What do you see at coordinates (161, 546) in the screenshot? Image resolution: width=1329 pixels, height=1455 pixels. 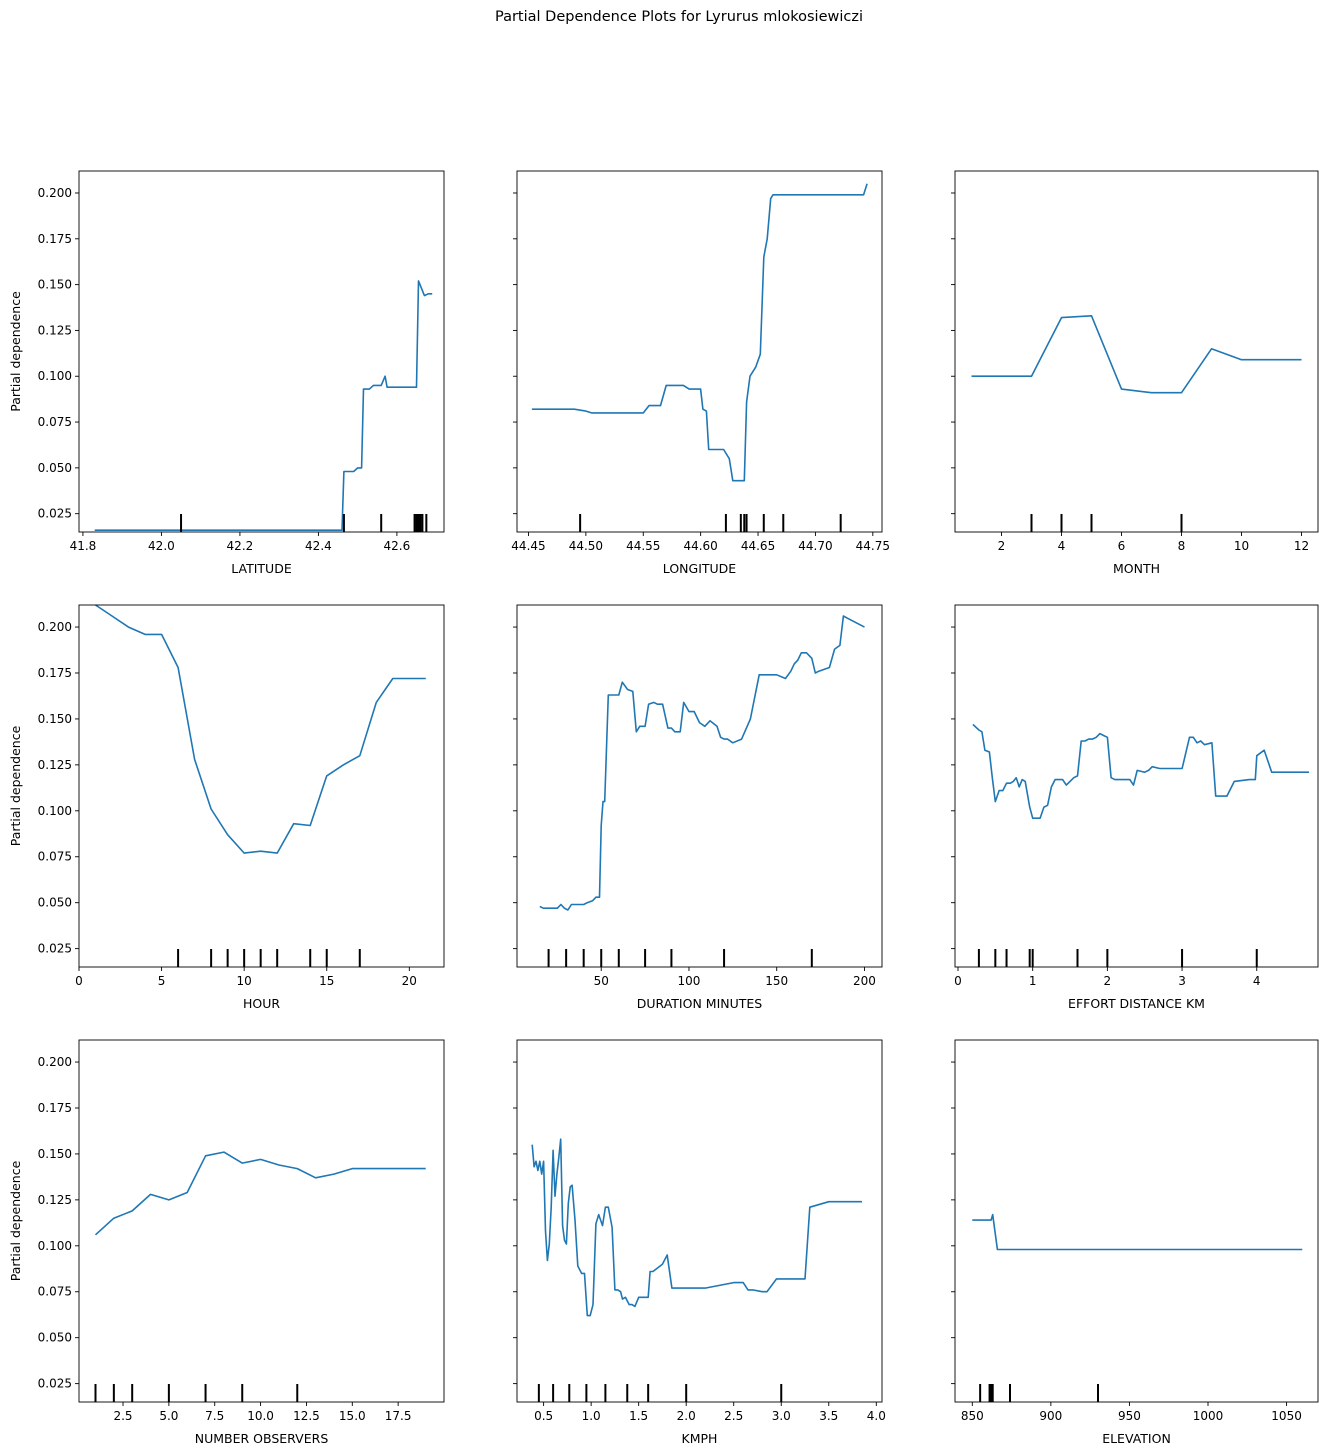 I see `x-tick-label: 42.0` at bounding box center [161, 546].